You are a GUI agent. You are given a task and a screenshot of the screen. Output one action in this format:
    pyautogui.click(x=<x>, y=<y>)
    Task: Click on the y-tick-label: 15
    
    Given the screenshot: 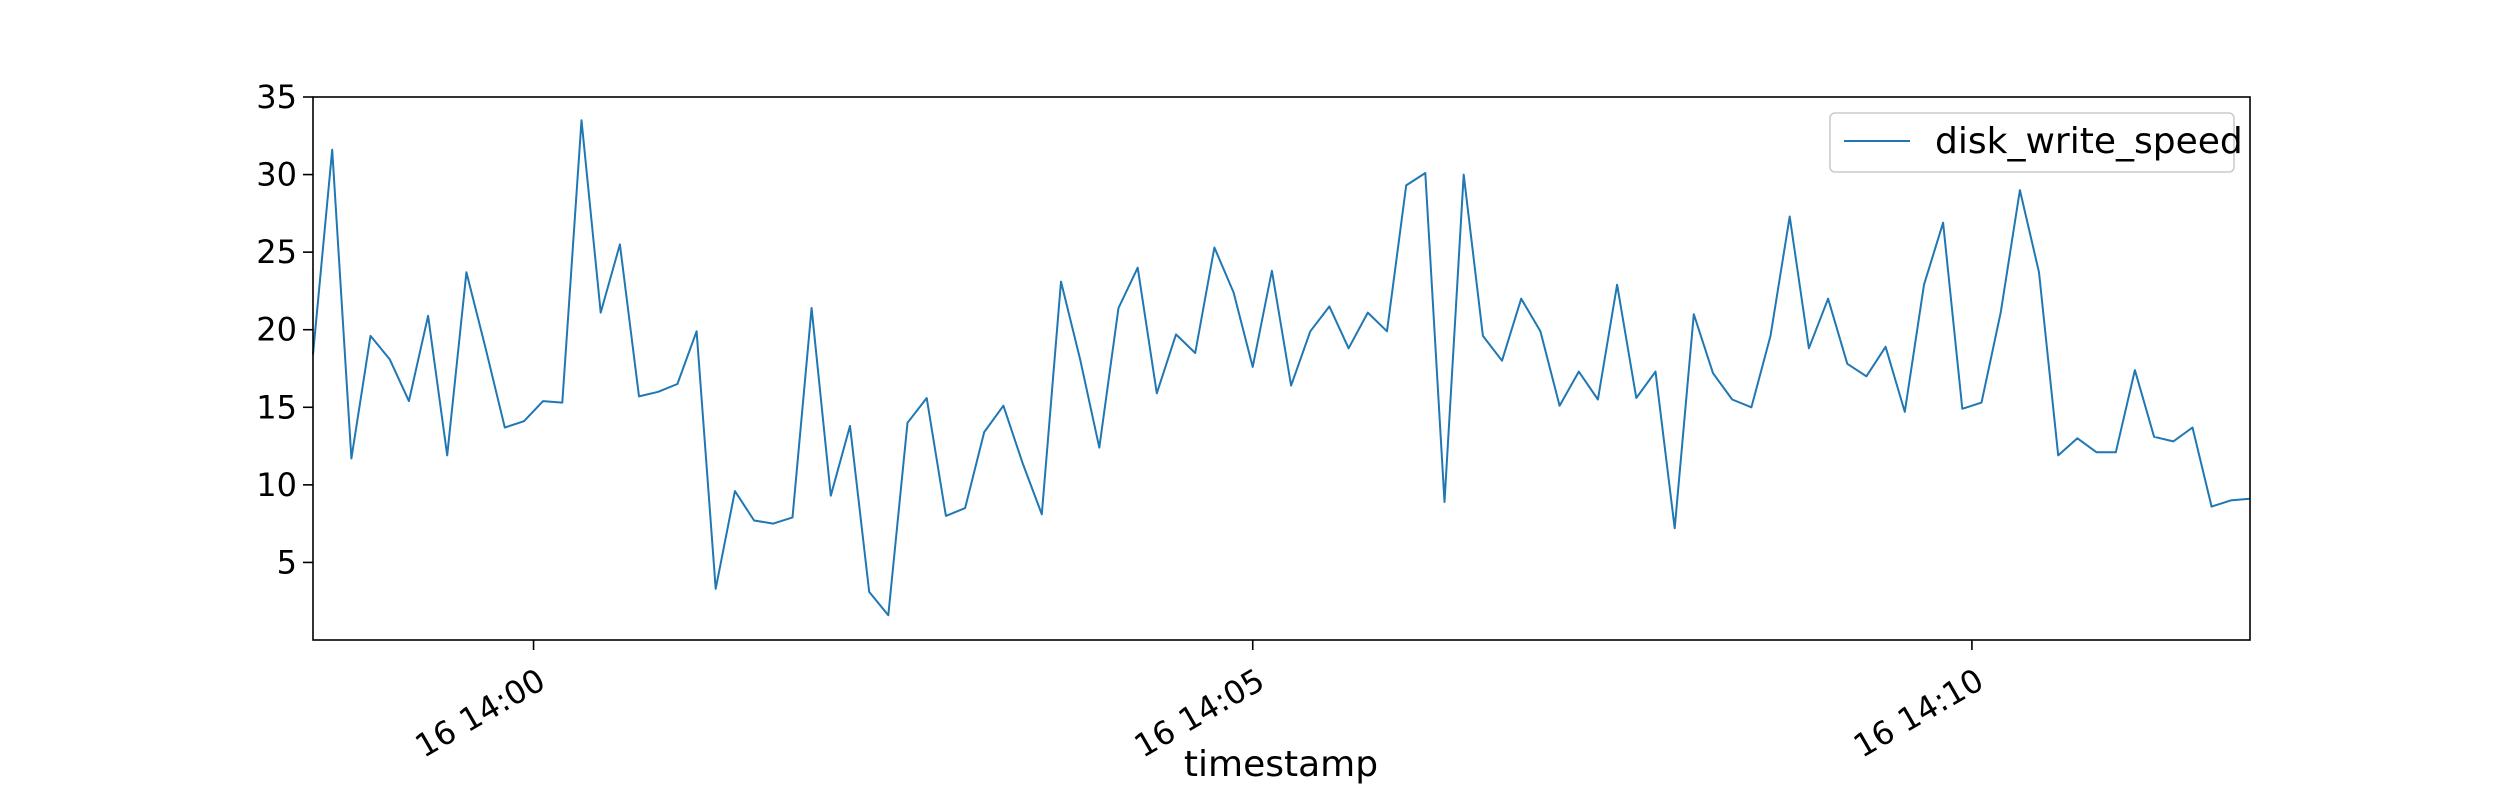 What is the action you would take?
    pyautogui.click(x=276, y=407)
    